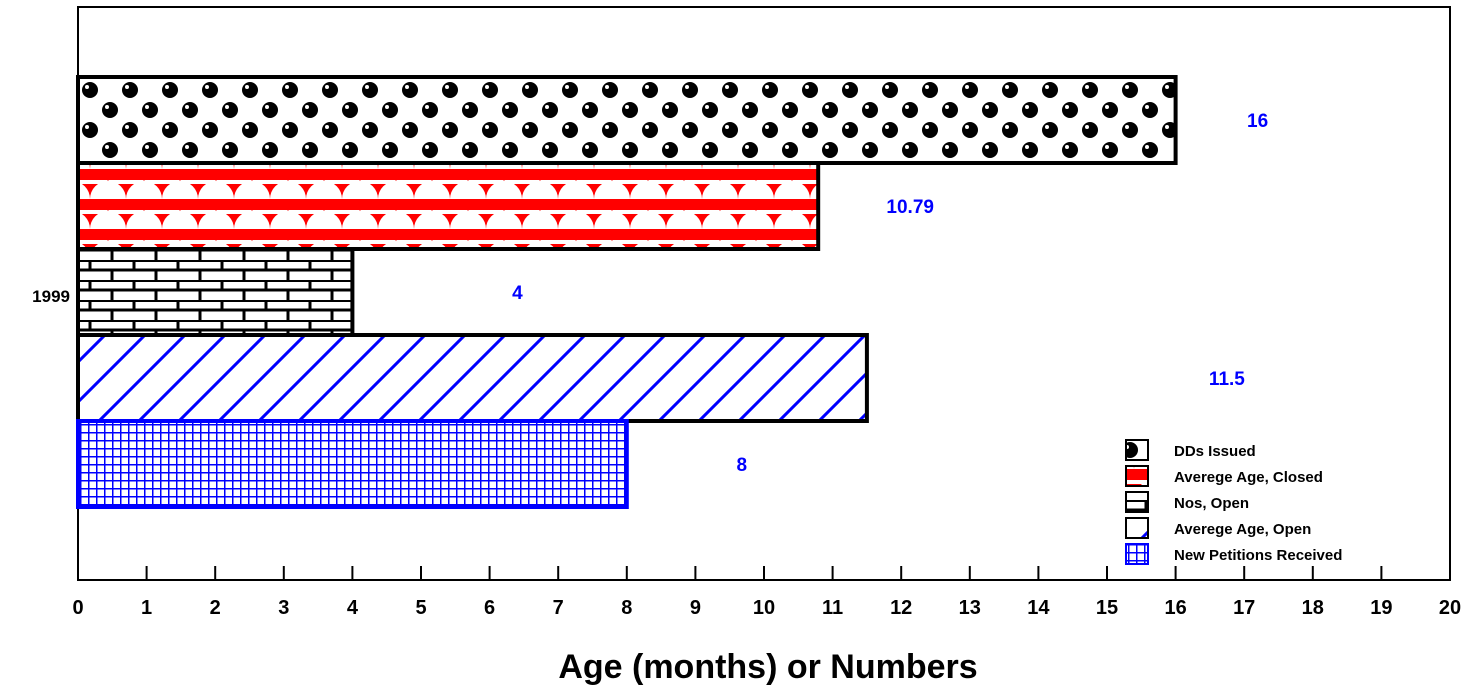 This screenshot has height=688, width=1479. I want to click on legend-label: Nos, Open, so click(1211, 503).